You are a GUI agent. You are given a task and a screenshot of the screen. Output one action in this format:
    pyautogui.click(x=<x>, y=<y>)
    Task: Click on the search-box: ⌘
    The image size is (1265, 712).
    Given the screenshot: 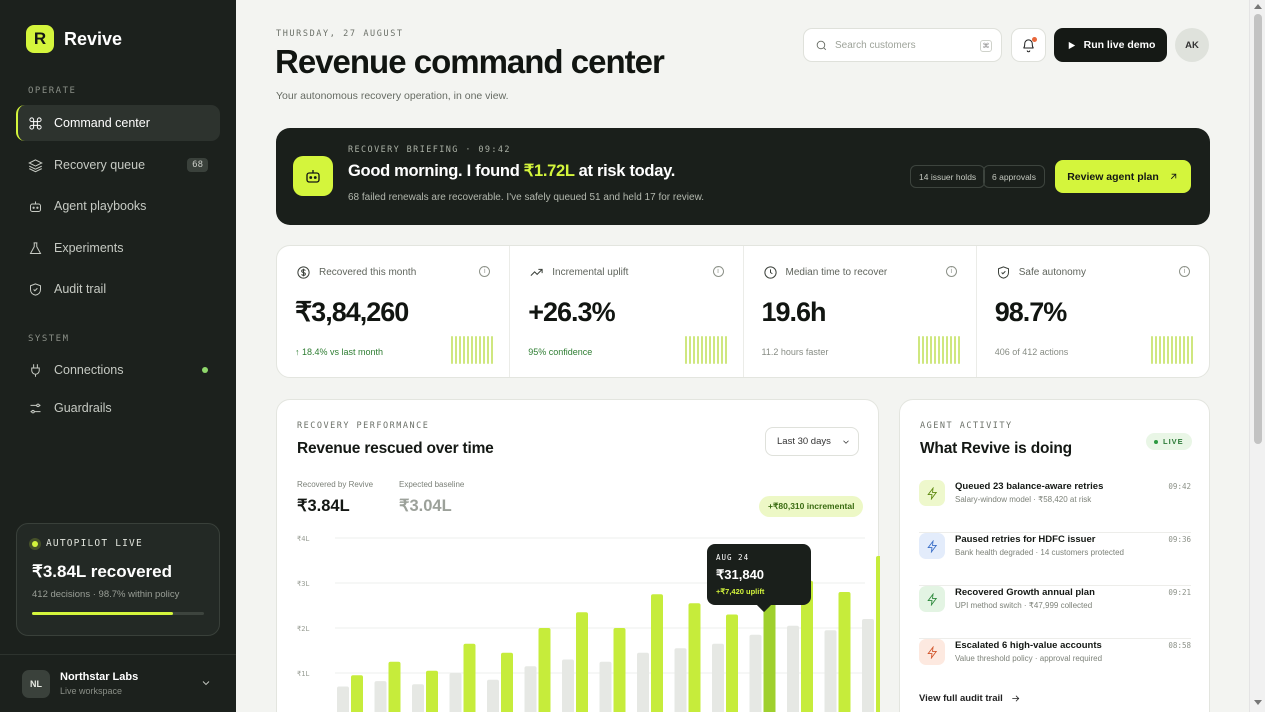 What is the action you would take?
    pyautogui.click(x=902, y=45)
    